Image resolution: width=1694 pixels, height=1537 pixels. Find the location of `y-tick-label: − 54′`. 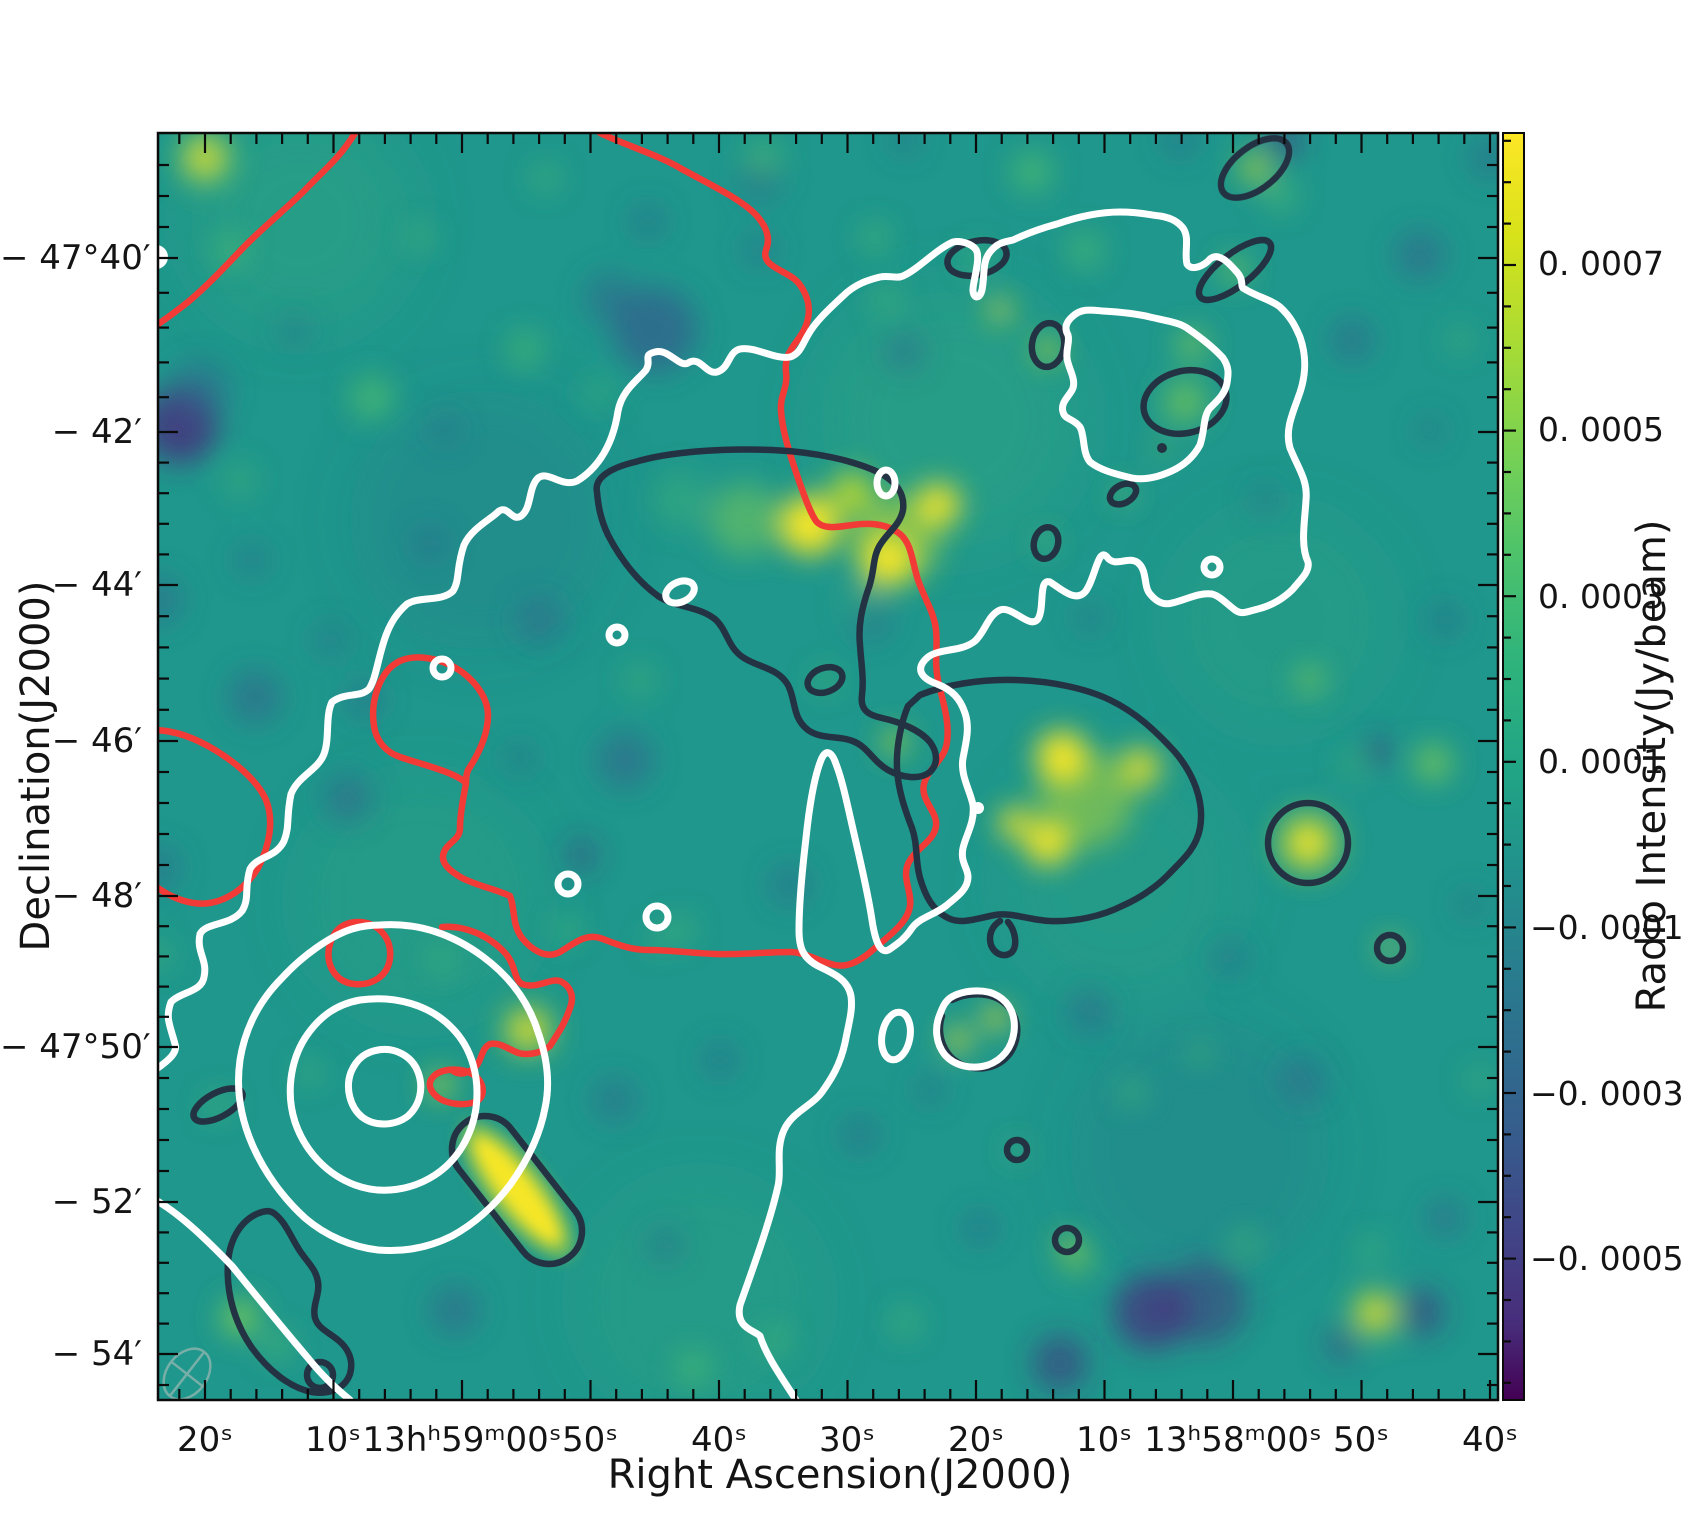

y-tick-label: − 54′ is located at coordinates (96, 1354).